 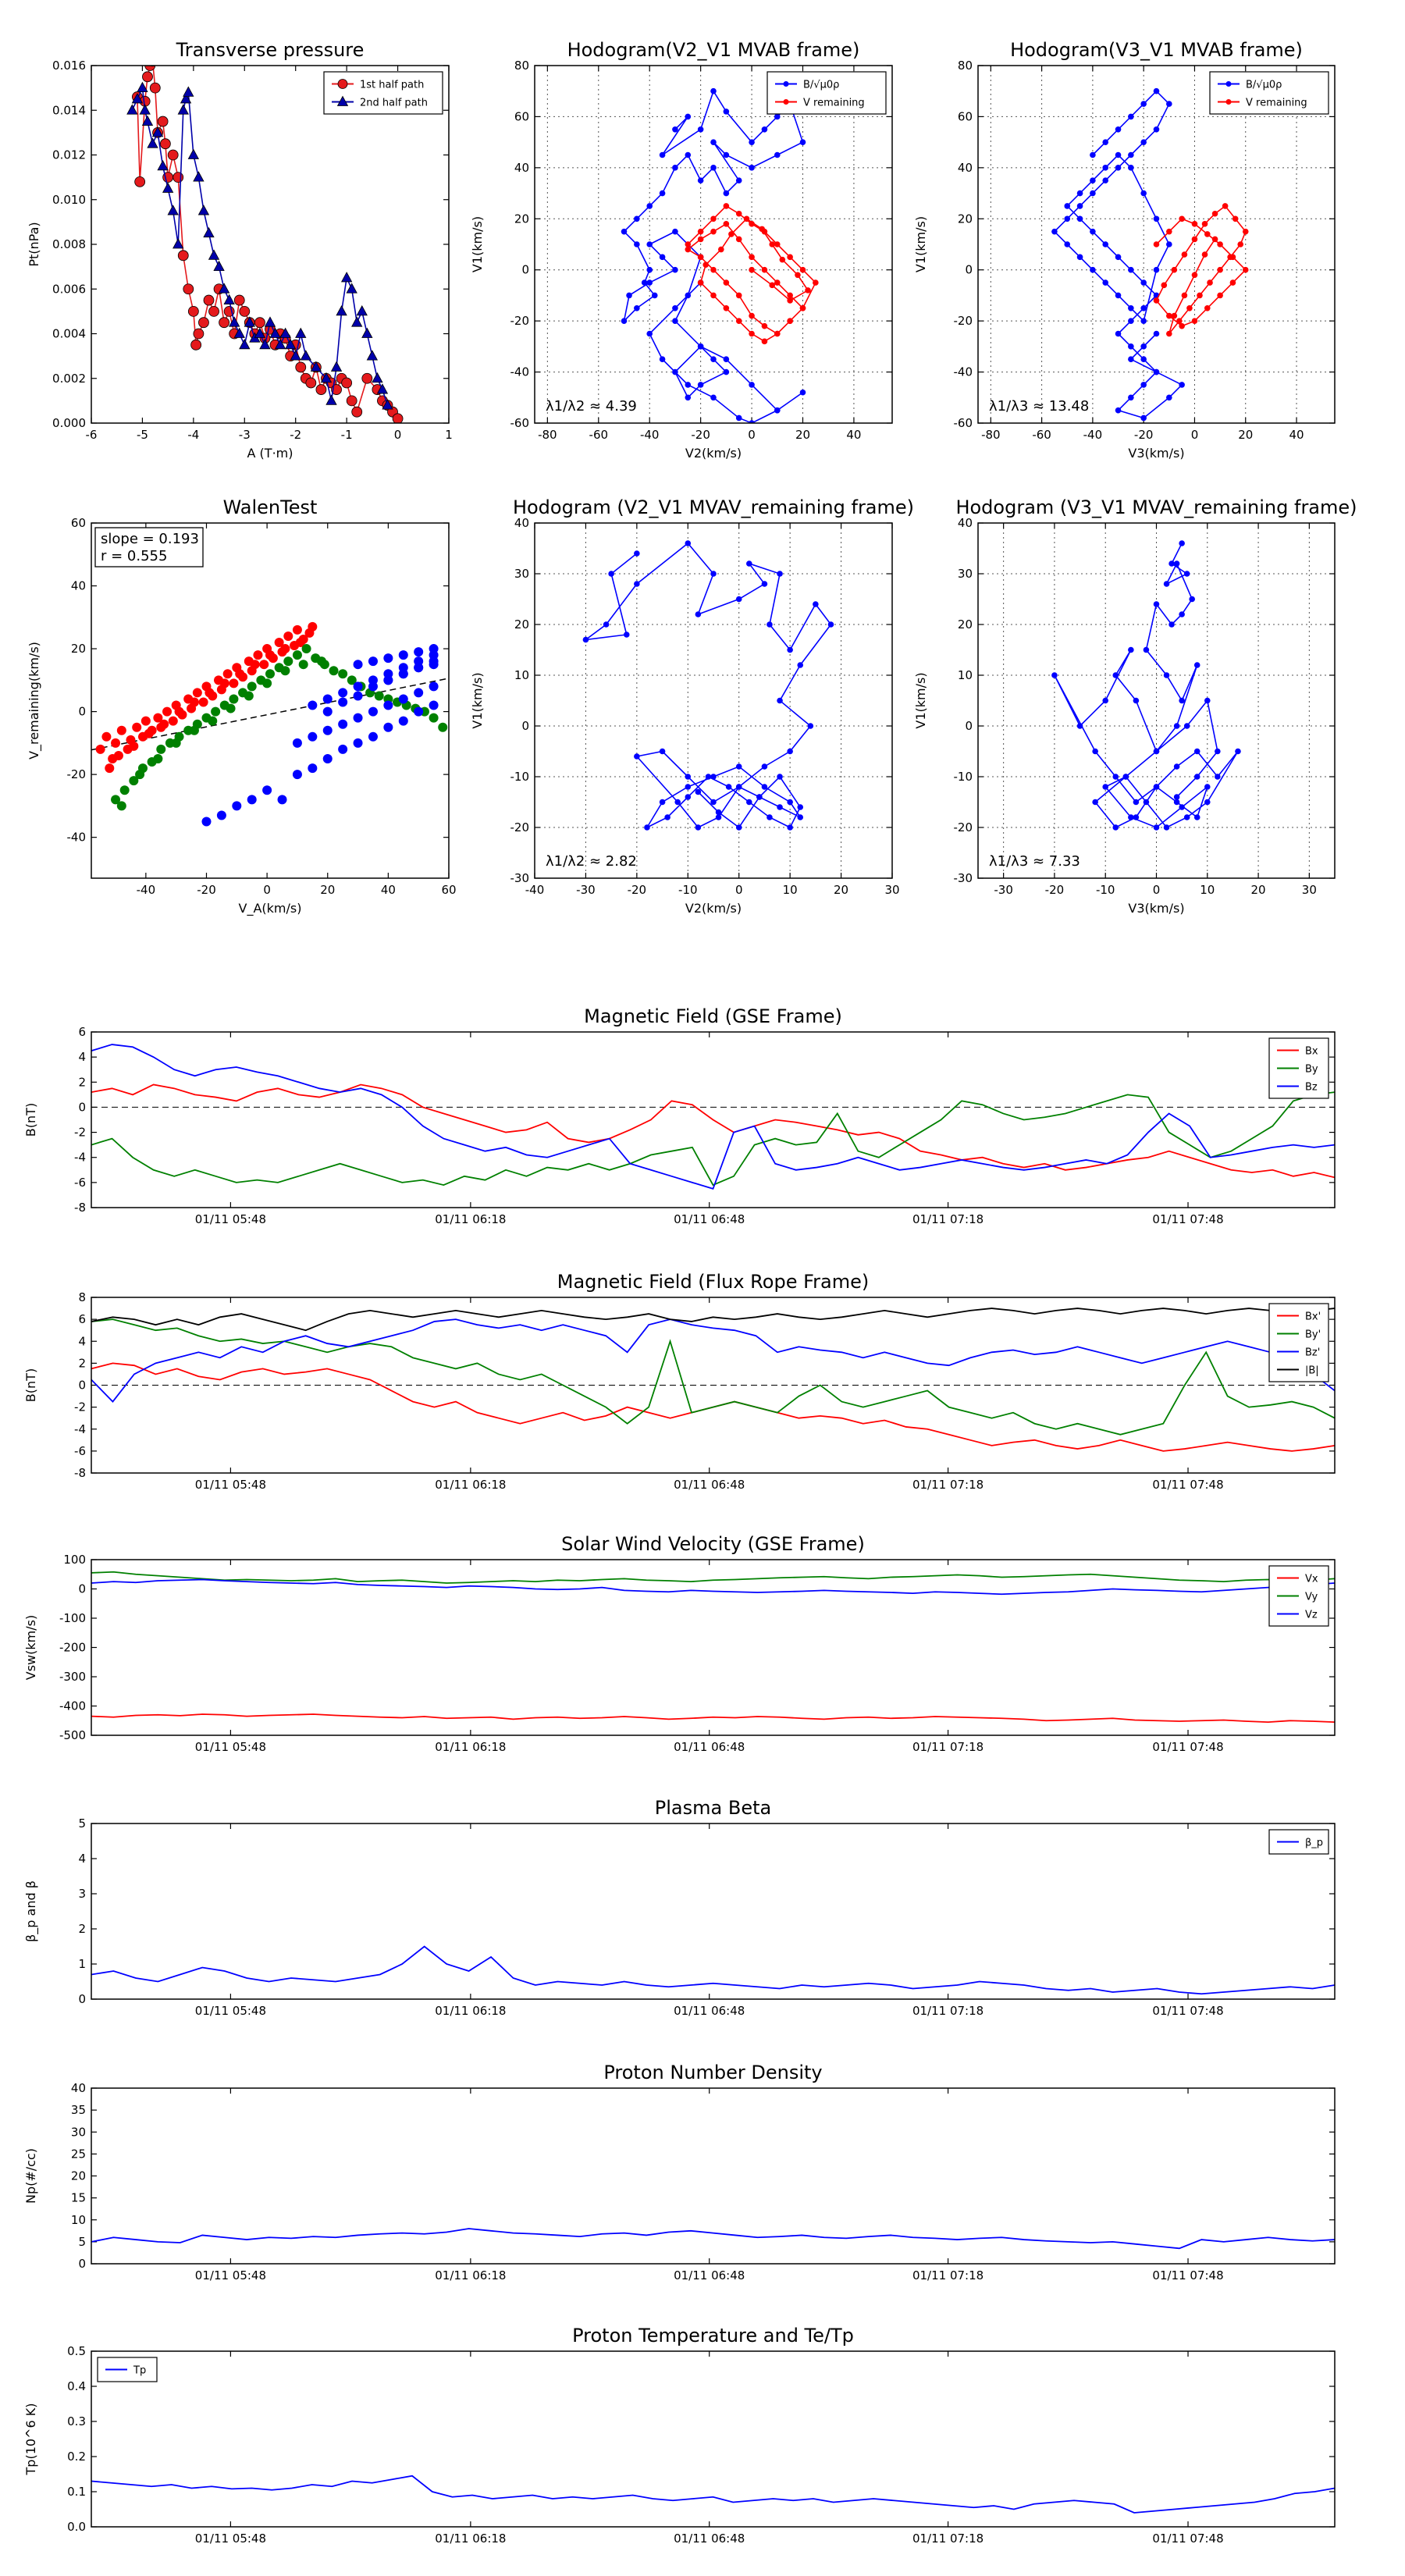 I want to click on y-tick-label: 40, so click(x=78, y=2088).